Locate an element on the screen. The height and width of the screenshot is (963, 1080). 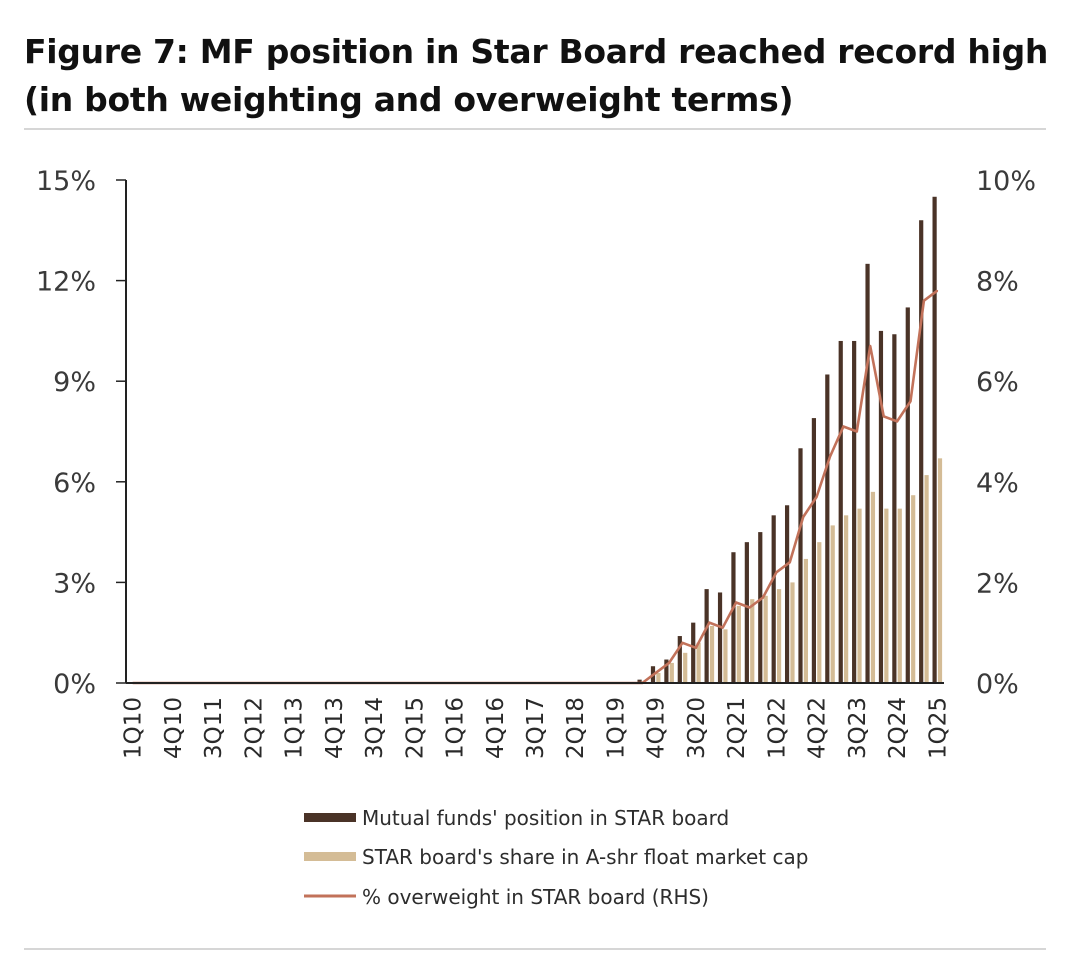
x-tick-label: 1Q13 is located at coordinates (295, 728).